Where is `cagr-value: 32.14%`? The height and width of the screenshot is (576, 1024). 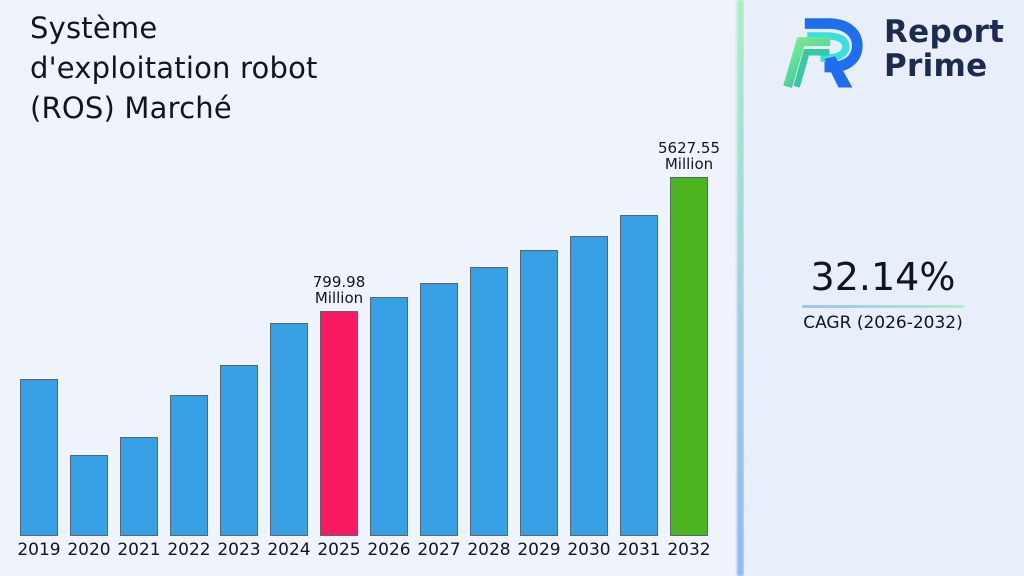
cagr-value: 32.14% is located at coordinates (883, 277).